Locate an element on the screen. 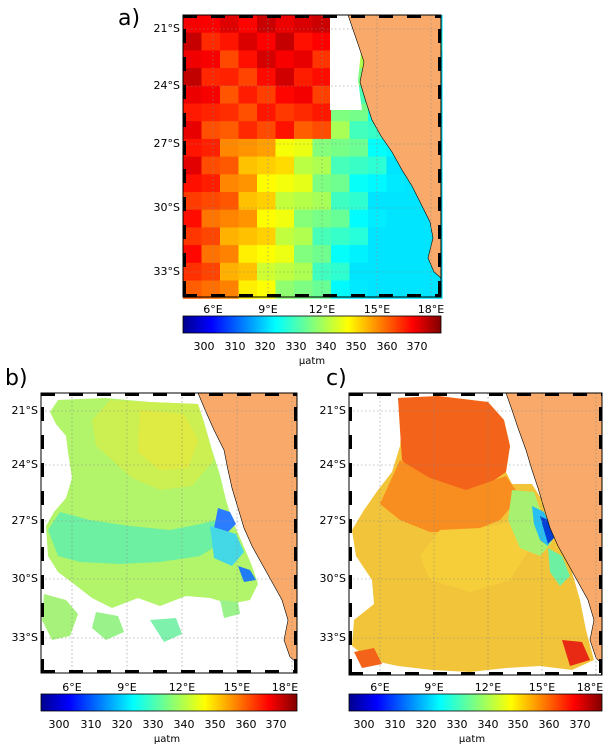 The width and height of the screenshot is (605, 745). panel-c-yellow-band is located at coordinates (475, 556).